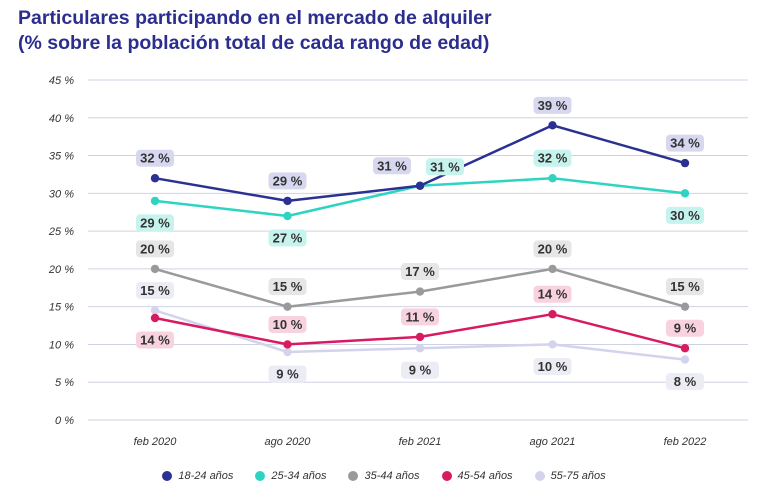  I want to click on series-45-54-a-os, so click(420, 331).